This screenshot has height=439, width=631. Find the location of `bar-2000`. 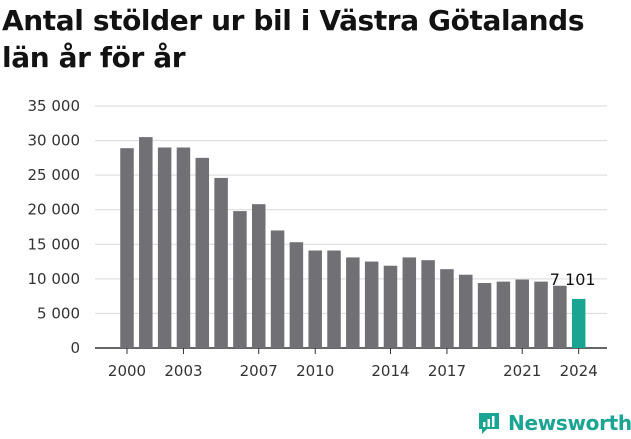

bar-2000 is located at coordinates (127, 248).